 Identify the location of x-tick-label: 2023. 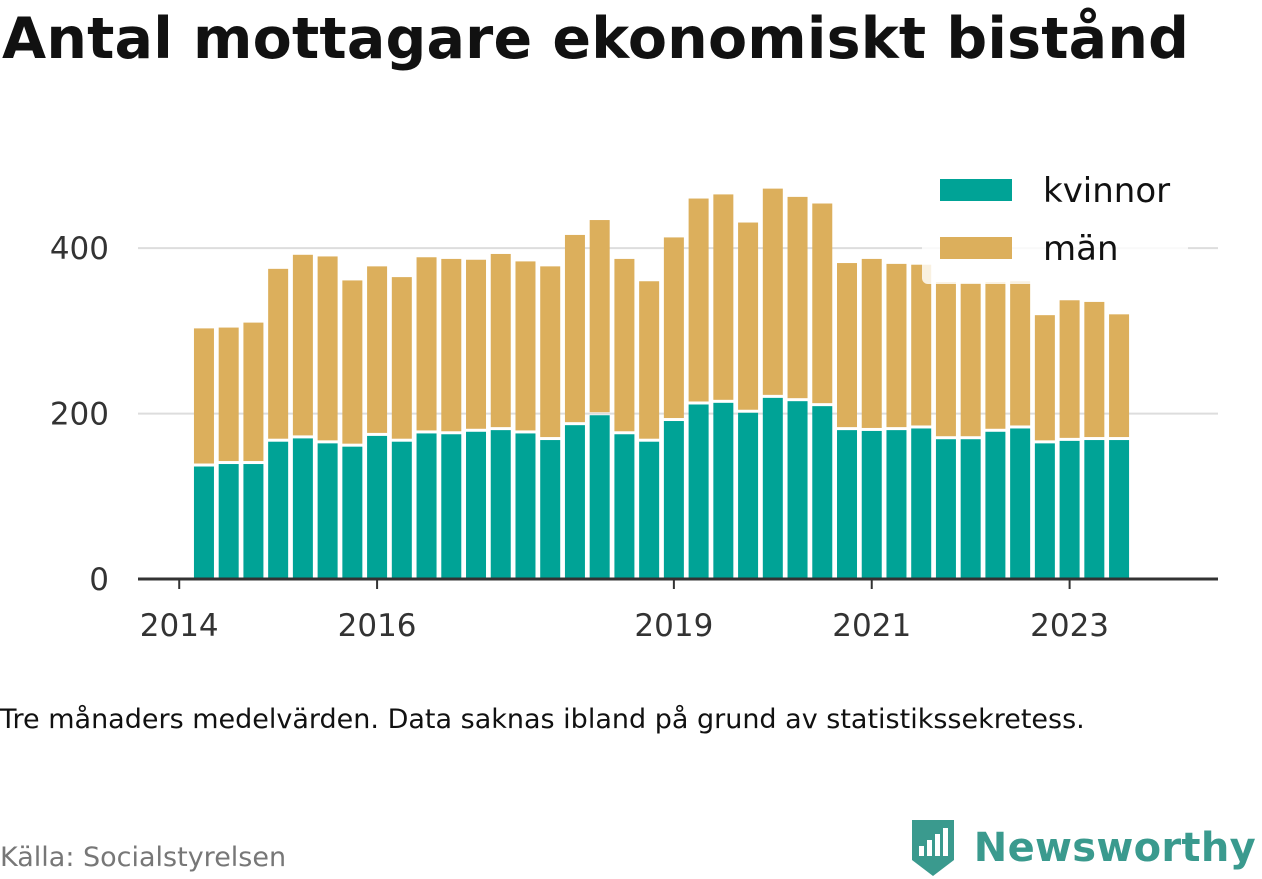
(1069, 626).